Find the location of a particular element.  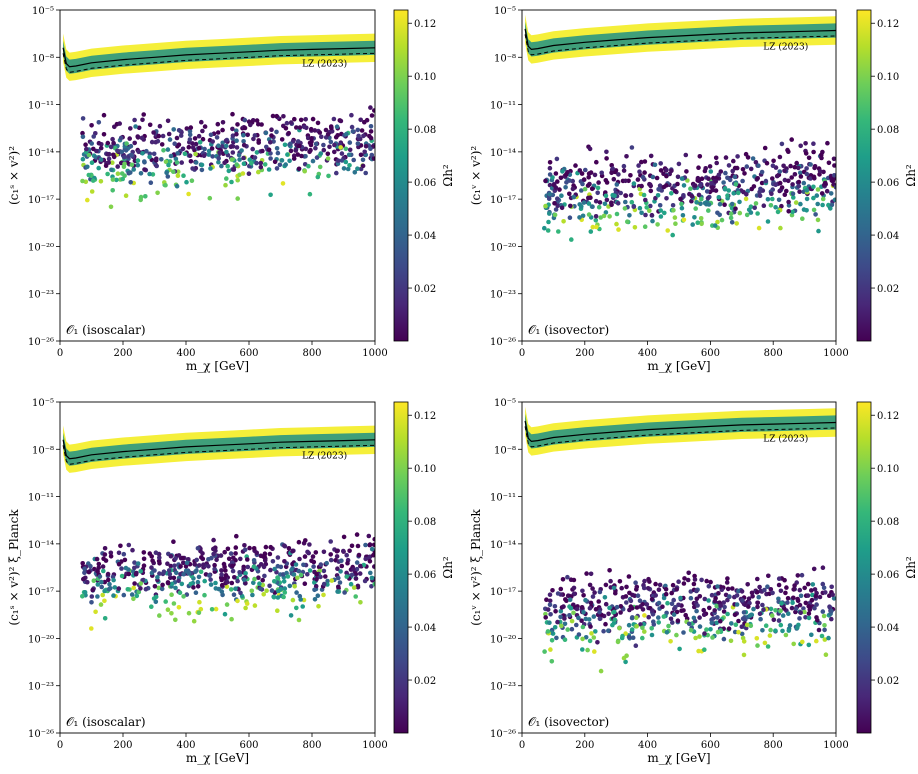

colorbar is located at coordinates (401, 175).